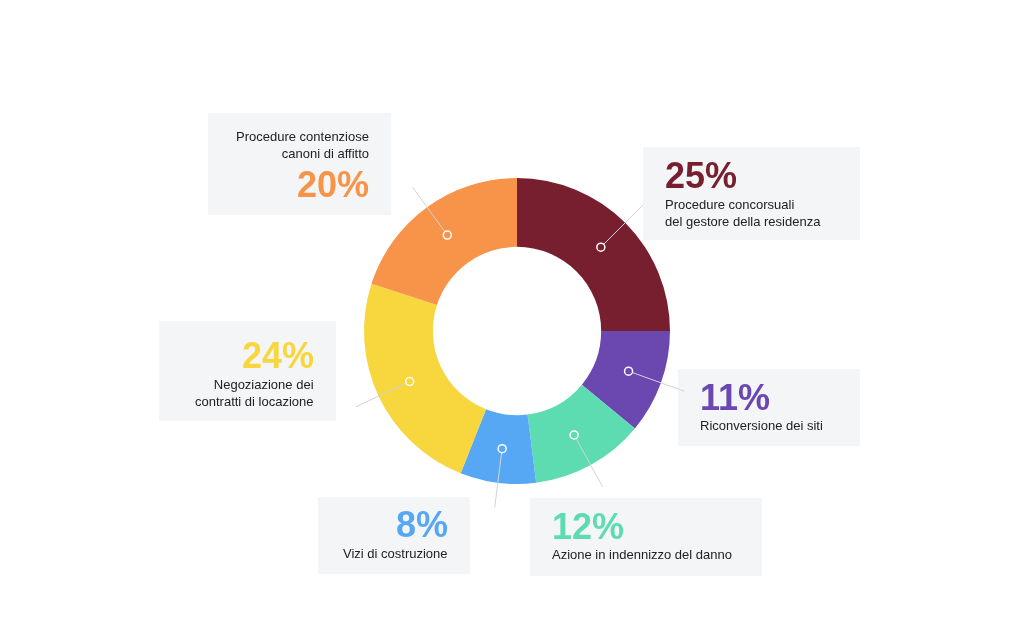 The width and height of the screenshot is (1024, 643). I want to click on data-label: 24%, so click(278, 355).